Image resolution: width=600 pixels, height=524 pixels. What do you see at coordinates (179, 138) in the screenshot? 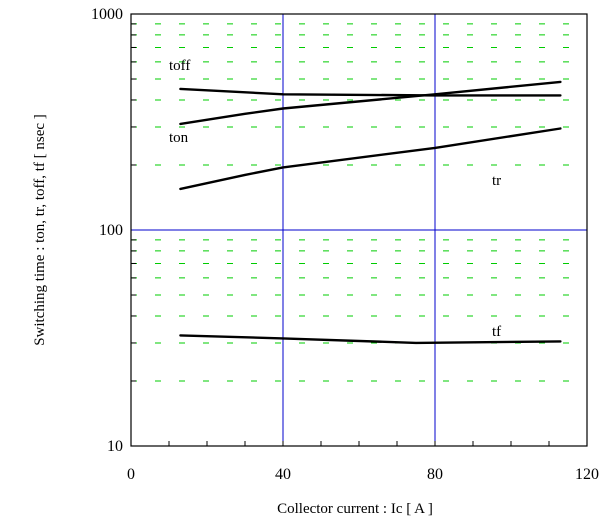
I see `series-label-ton: ton` at bounding box center [179, 138].